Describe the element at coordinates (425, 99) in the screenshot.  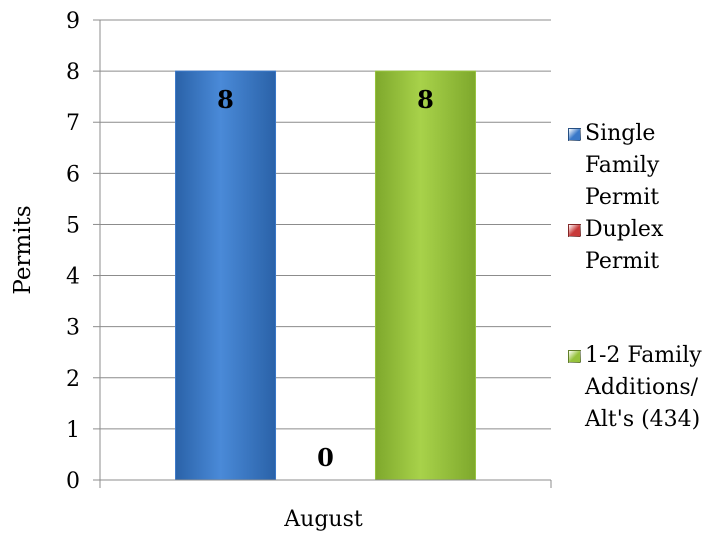
I see `data-label-additions: 8` at that location.